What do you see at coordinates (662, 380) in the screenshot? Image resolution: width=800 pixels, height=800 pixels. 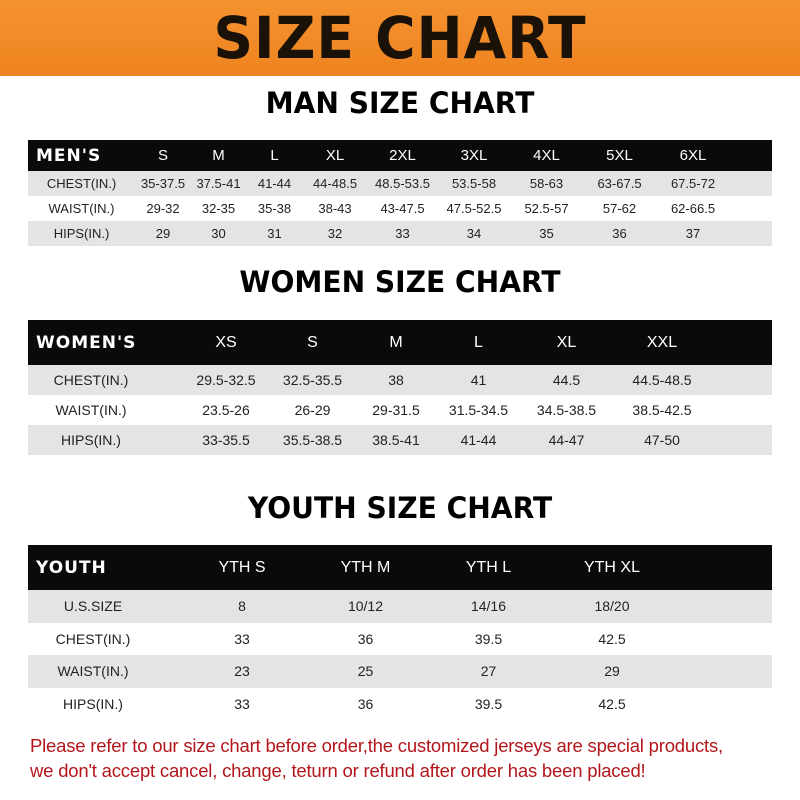 I see `table-cell: 44.5-48.5` at bounding box center [662, 380].